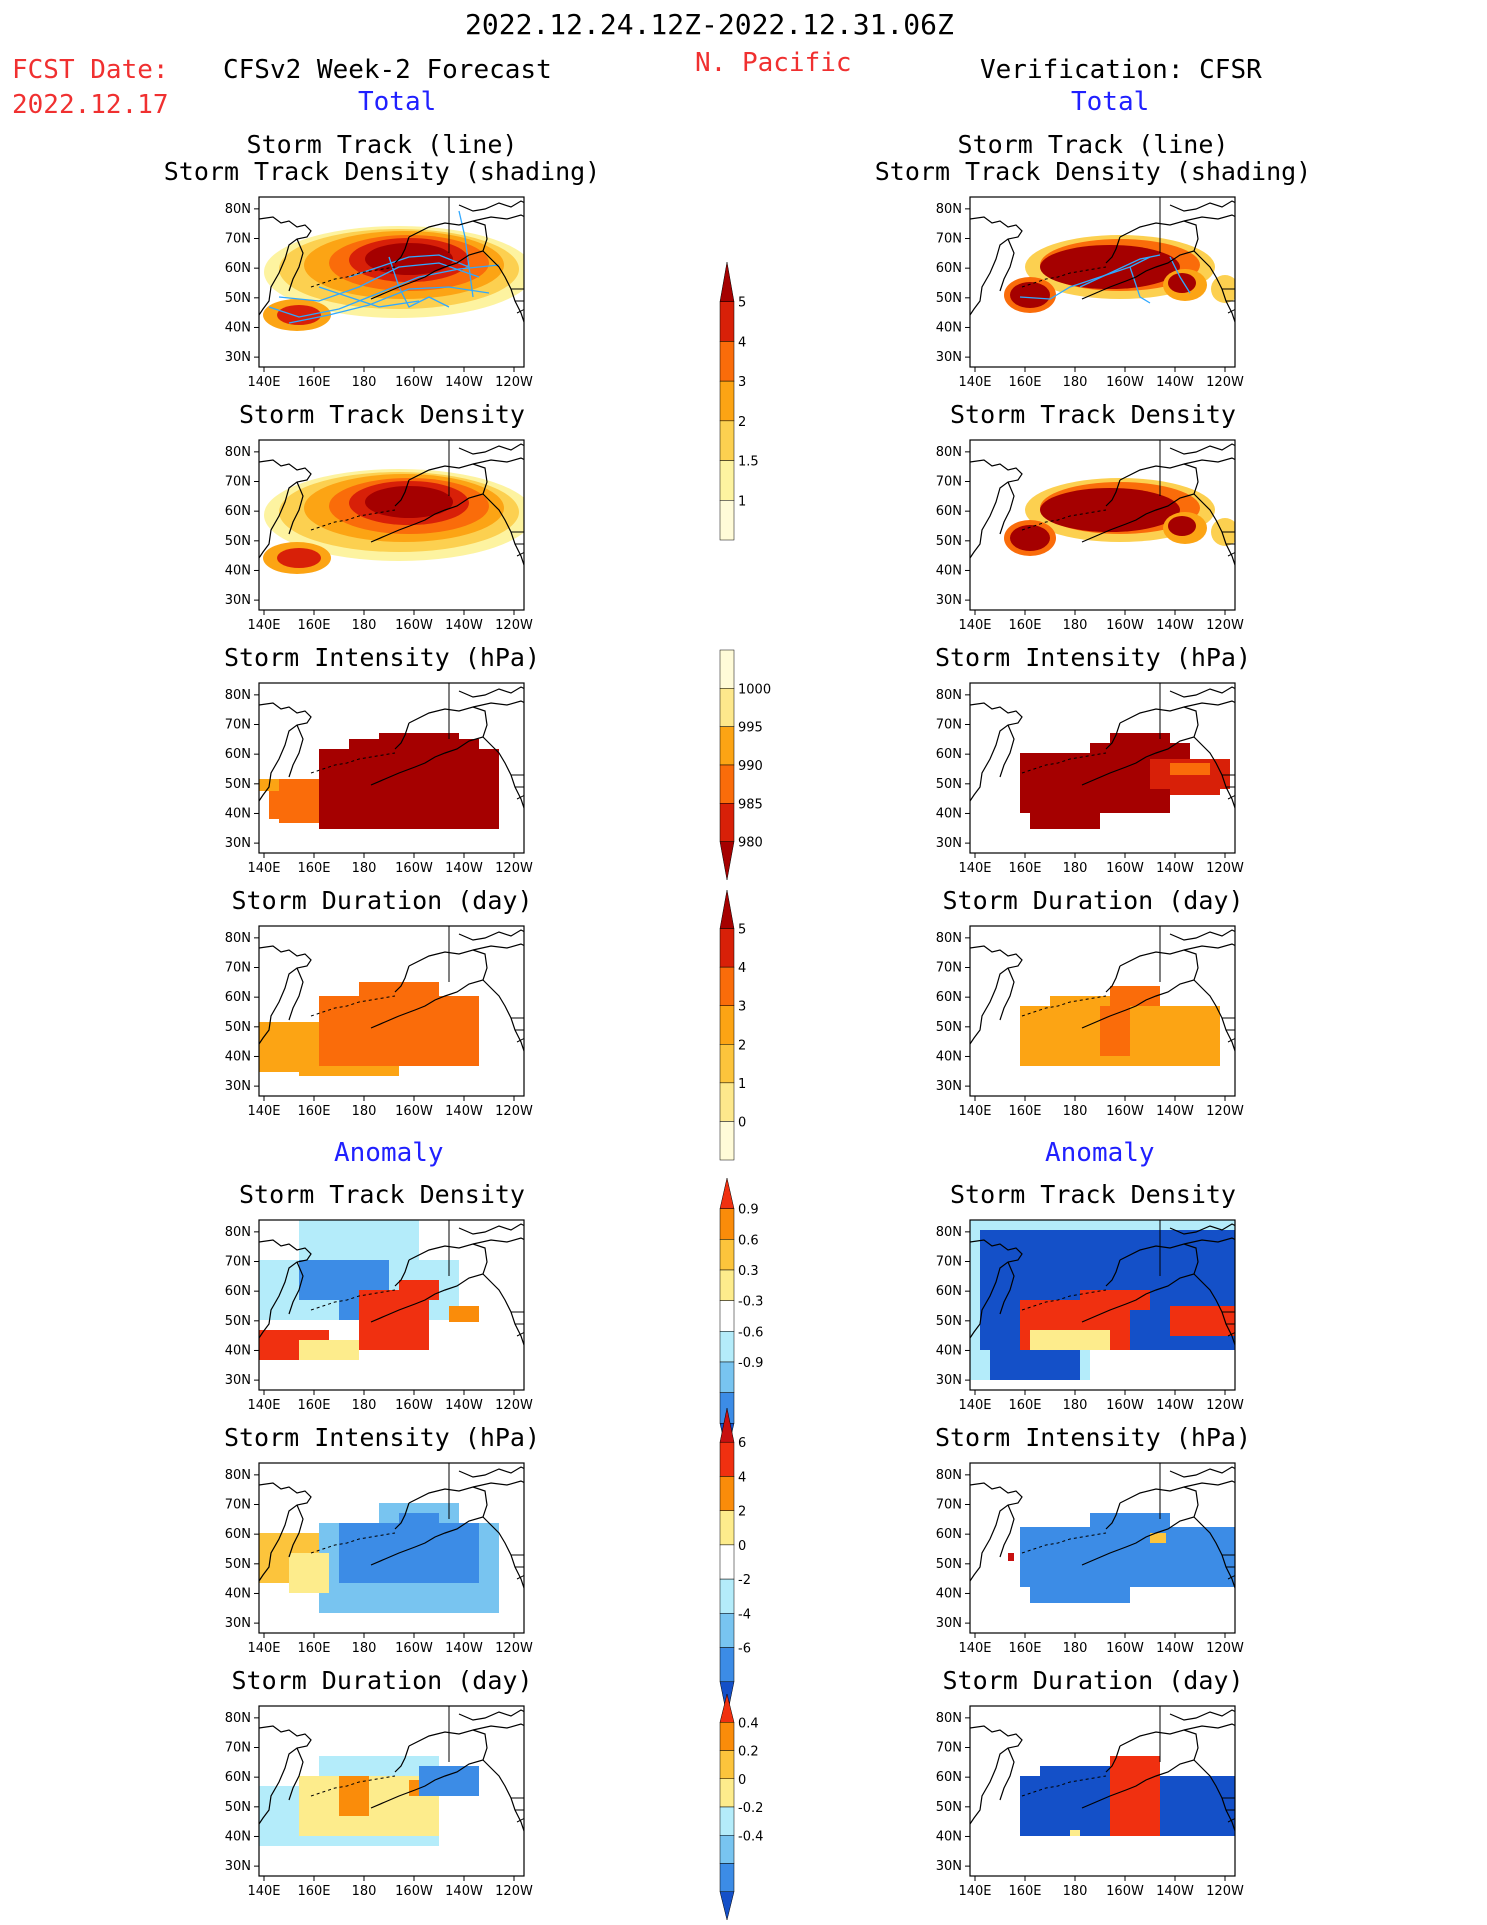 This screenshot has height=1925, width=1487. I want to click on colorbar-label: 0.9, so click(748, 1210).